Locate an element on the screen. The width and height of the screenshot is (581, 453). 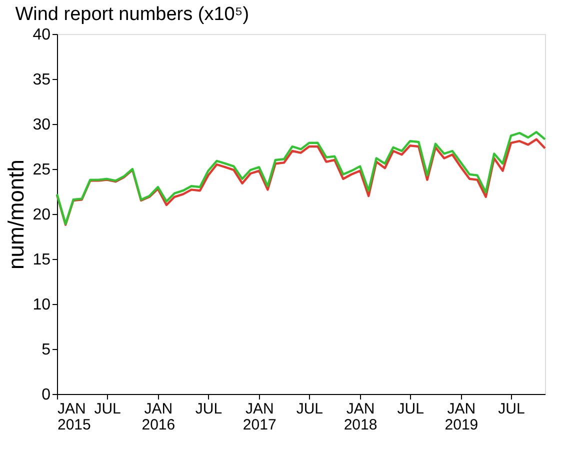
y-tick-label: 30 is located at coordinates (41, 125).